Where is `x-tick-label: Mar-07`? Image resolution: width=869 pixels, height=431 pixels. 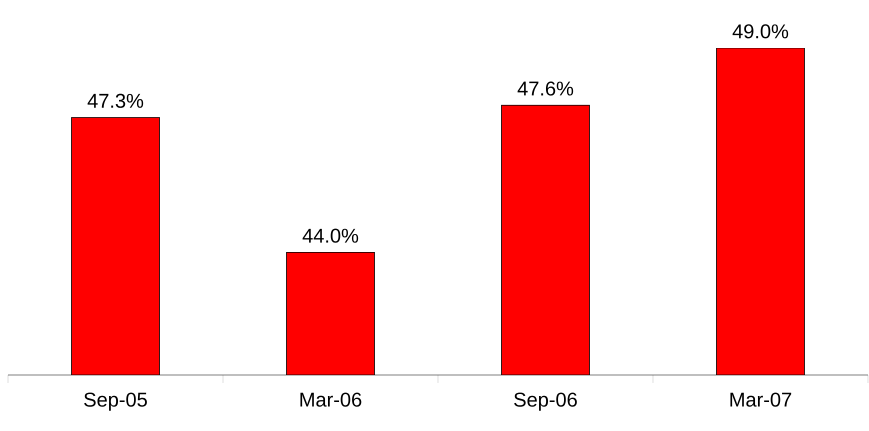
x-tick-label: Mar-07 is located at coordinates (761, 399).